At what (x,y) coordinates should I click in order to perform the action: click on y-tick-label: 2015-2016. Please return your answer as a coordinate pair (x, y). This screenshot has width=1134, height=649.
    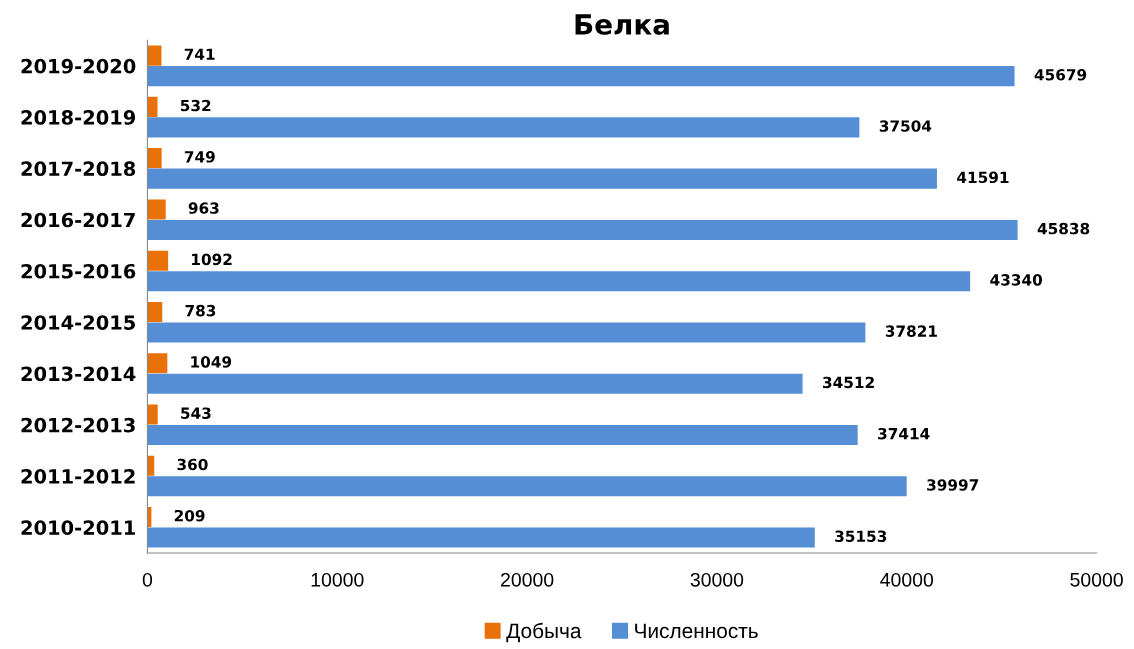
    Looking at the image, I should click on (78, 271).